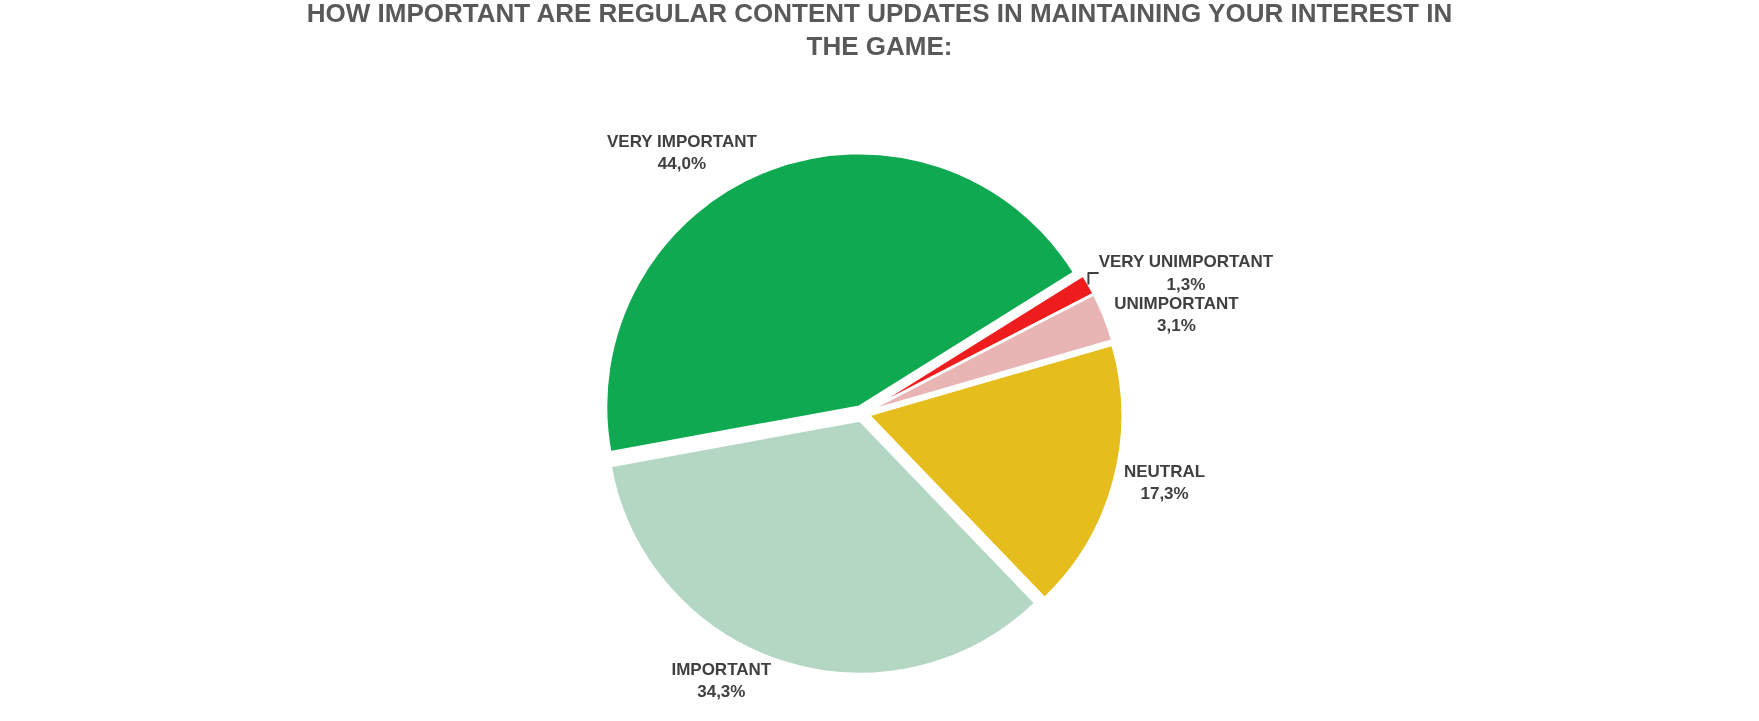 This screenshot has height=721, width=1759. Describe the element at coordinates (721, 691) in the screenshot. I see `data-label: 34,3%` at that location.